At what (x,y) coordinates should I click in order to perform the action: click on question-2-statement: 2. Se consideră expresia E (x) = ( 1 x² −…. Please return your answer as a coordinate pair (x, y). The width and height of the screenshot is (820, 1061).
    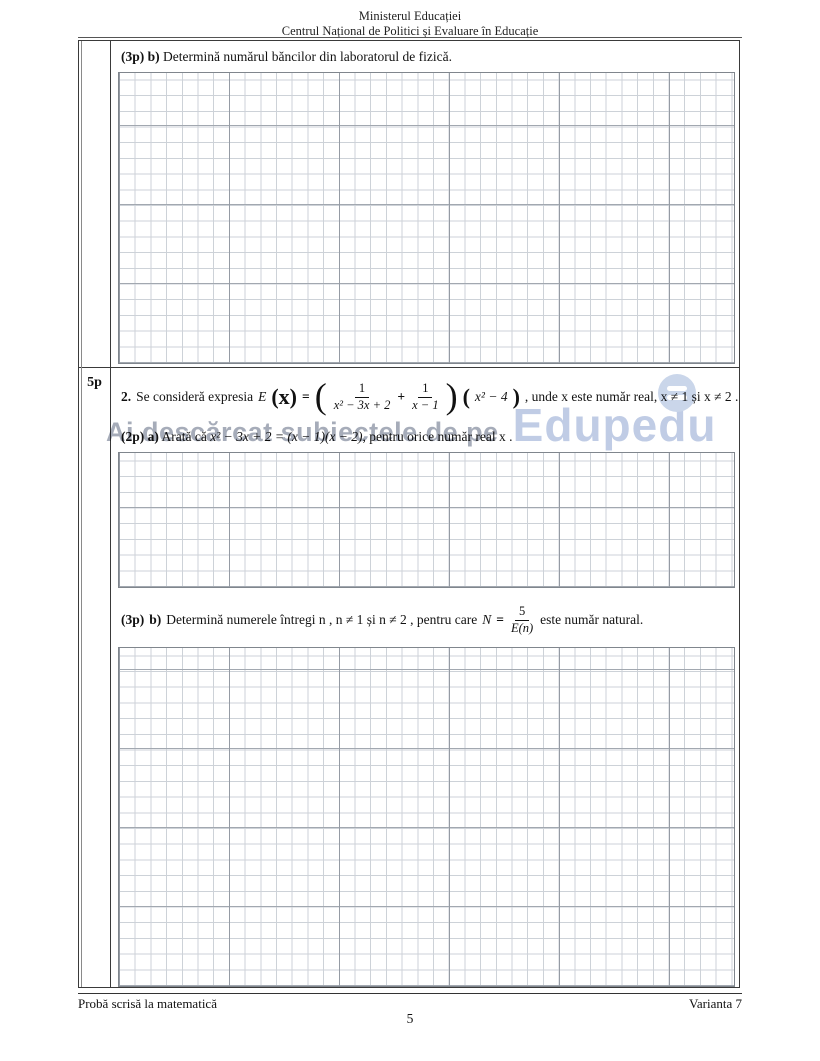
    Looking at the image, I should click on (429, 397).